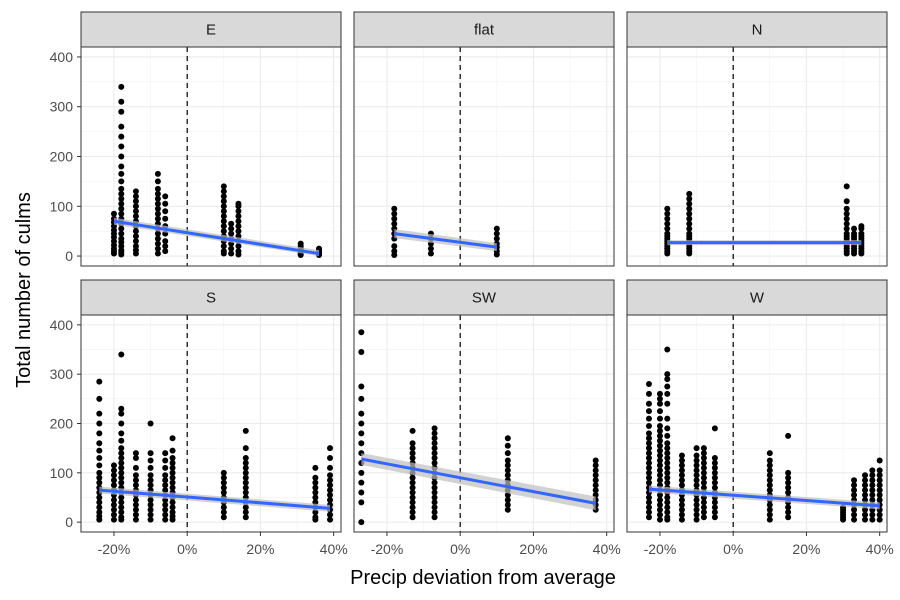 The image size is (900, 600). Describe the element at coordinates (484, 139) in the screenshot. I see `panel-flat: flat` at that location.